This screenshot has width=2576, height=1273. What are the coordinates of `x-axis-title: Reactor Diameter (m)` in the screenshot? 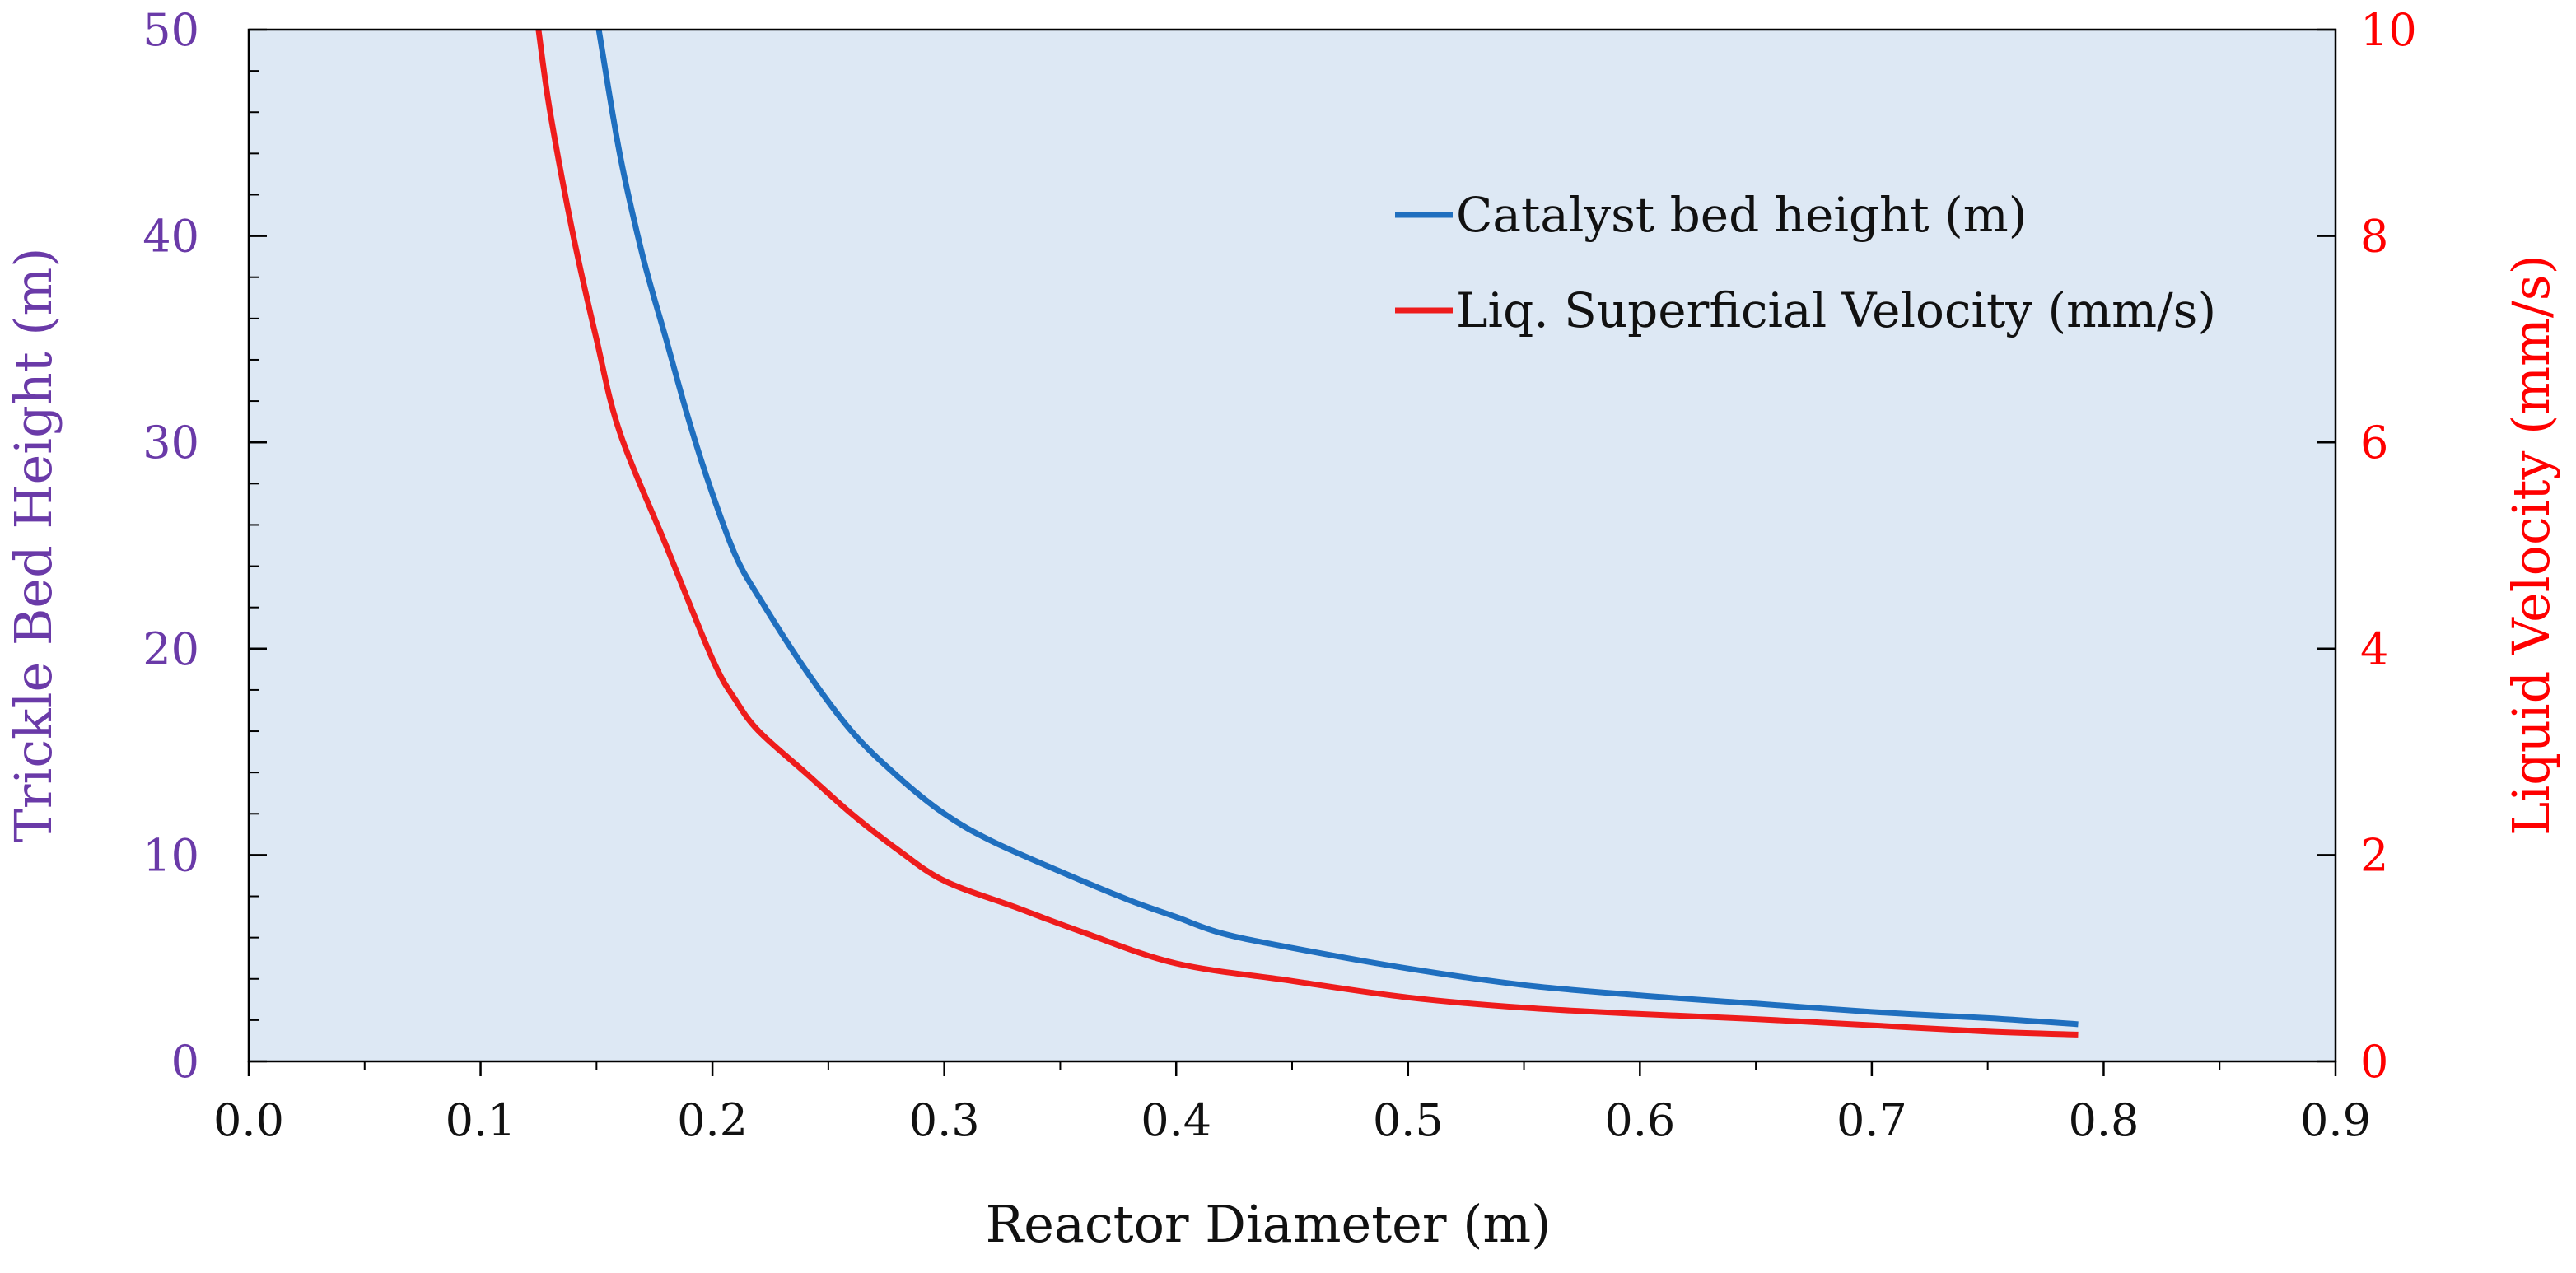 It's located at (1269, 1224).